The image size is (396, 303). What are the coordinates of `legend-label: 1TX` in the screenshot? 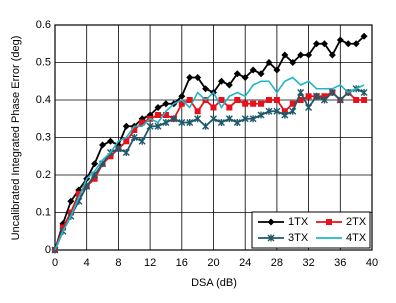 It's located at (298, 222).